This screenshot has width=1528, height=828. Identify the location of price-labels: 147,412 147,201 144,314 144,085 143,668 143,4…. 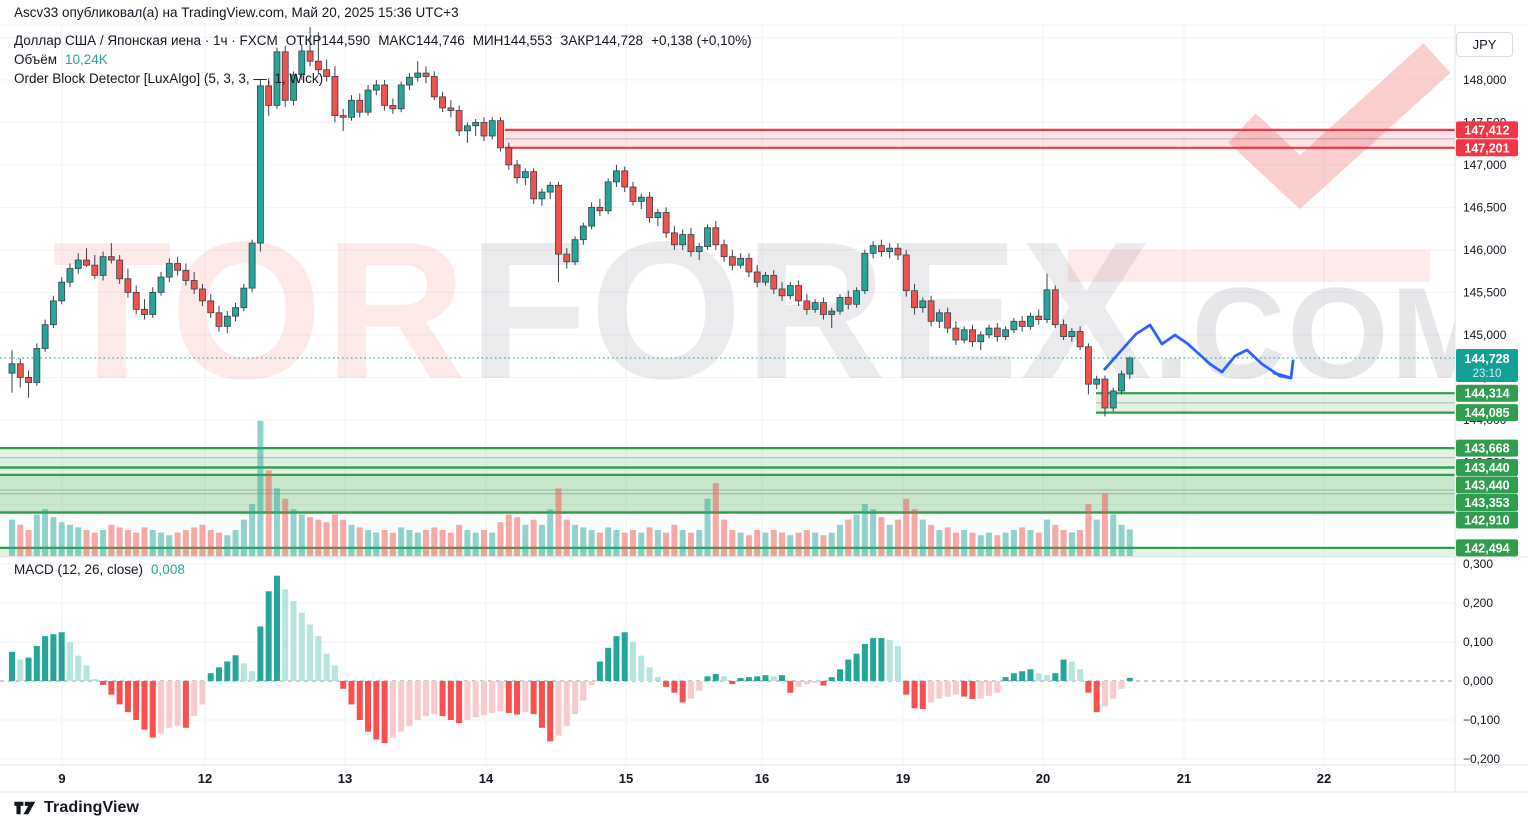
(1487, 339).